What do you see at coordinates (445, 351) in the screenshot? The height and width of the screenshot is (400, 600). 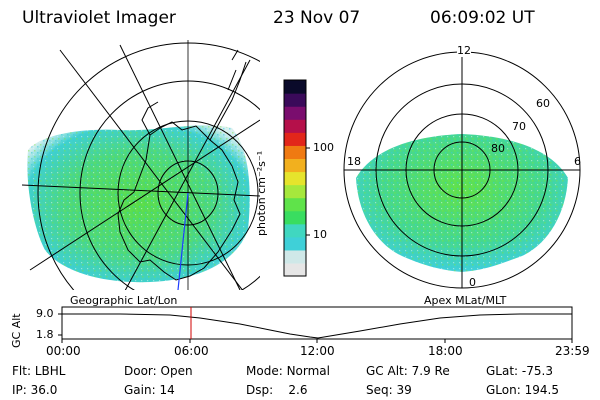 I see `xtick-1800: 18:00` at bounding box center [445, 351].